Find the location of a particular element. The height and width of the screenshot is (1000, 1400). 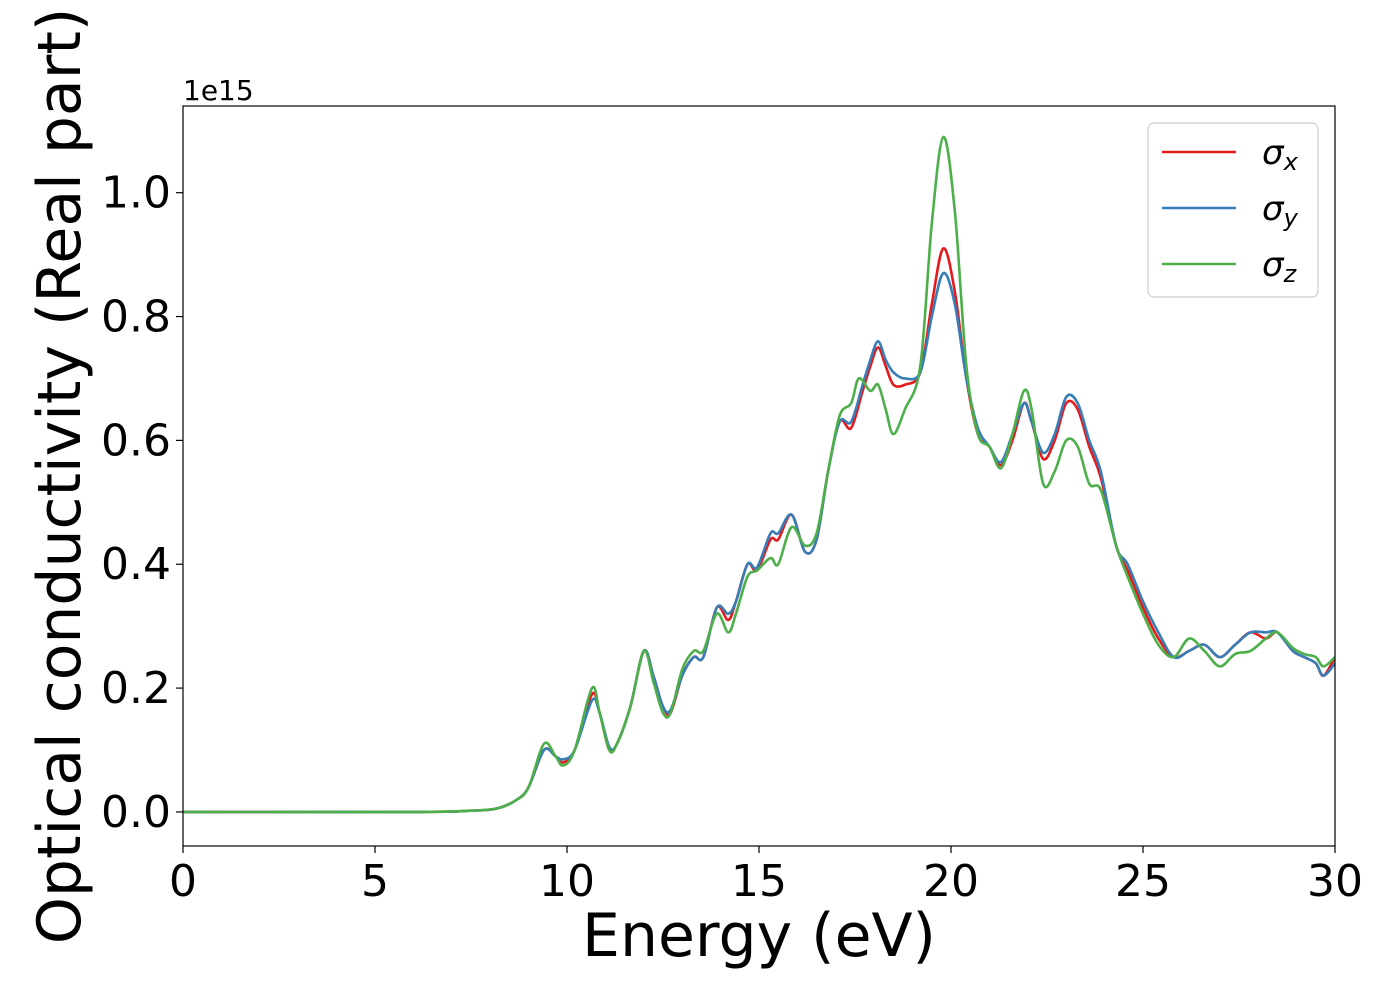

y-tick-label: 0.0 is located at coordinates (136, 812).